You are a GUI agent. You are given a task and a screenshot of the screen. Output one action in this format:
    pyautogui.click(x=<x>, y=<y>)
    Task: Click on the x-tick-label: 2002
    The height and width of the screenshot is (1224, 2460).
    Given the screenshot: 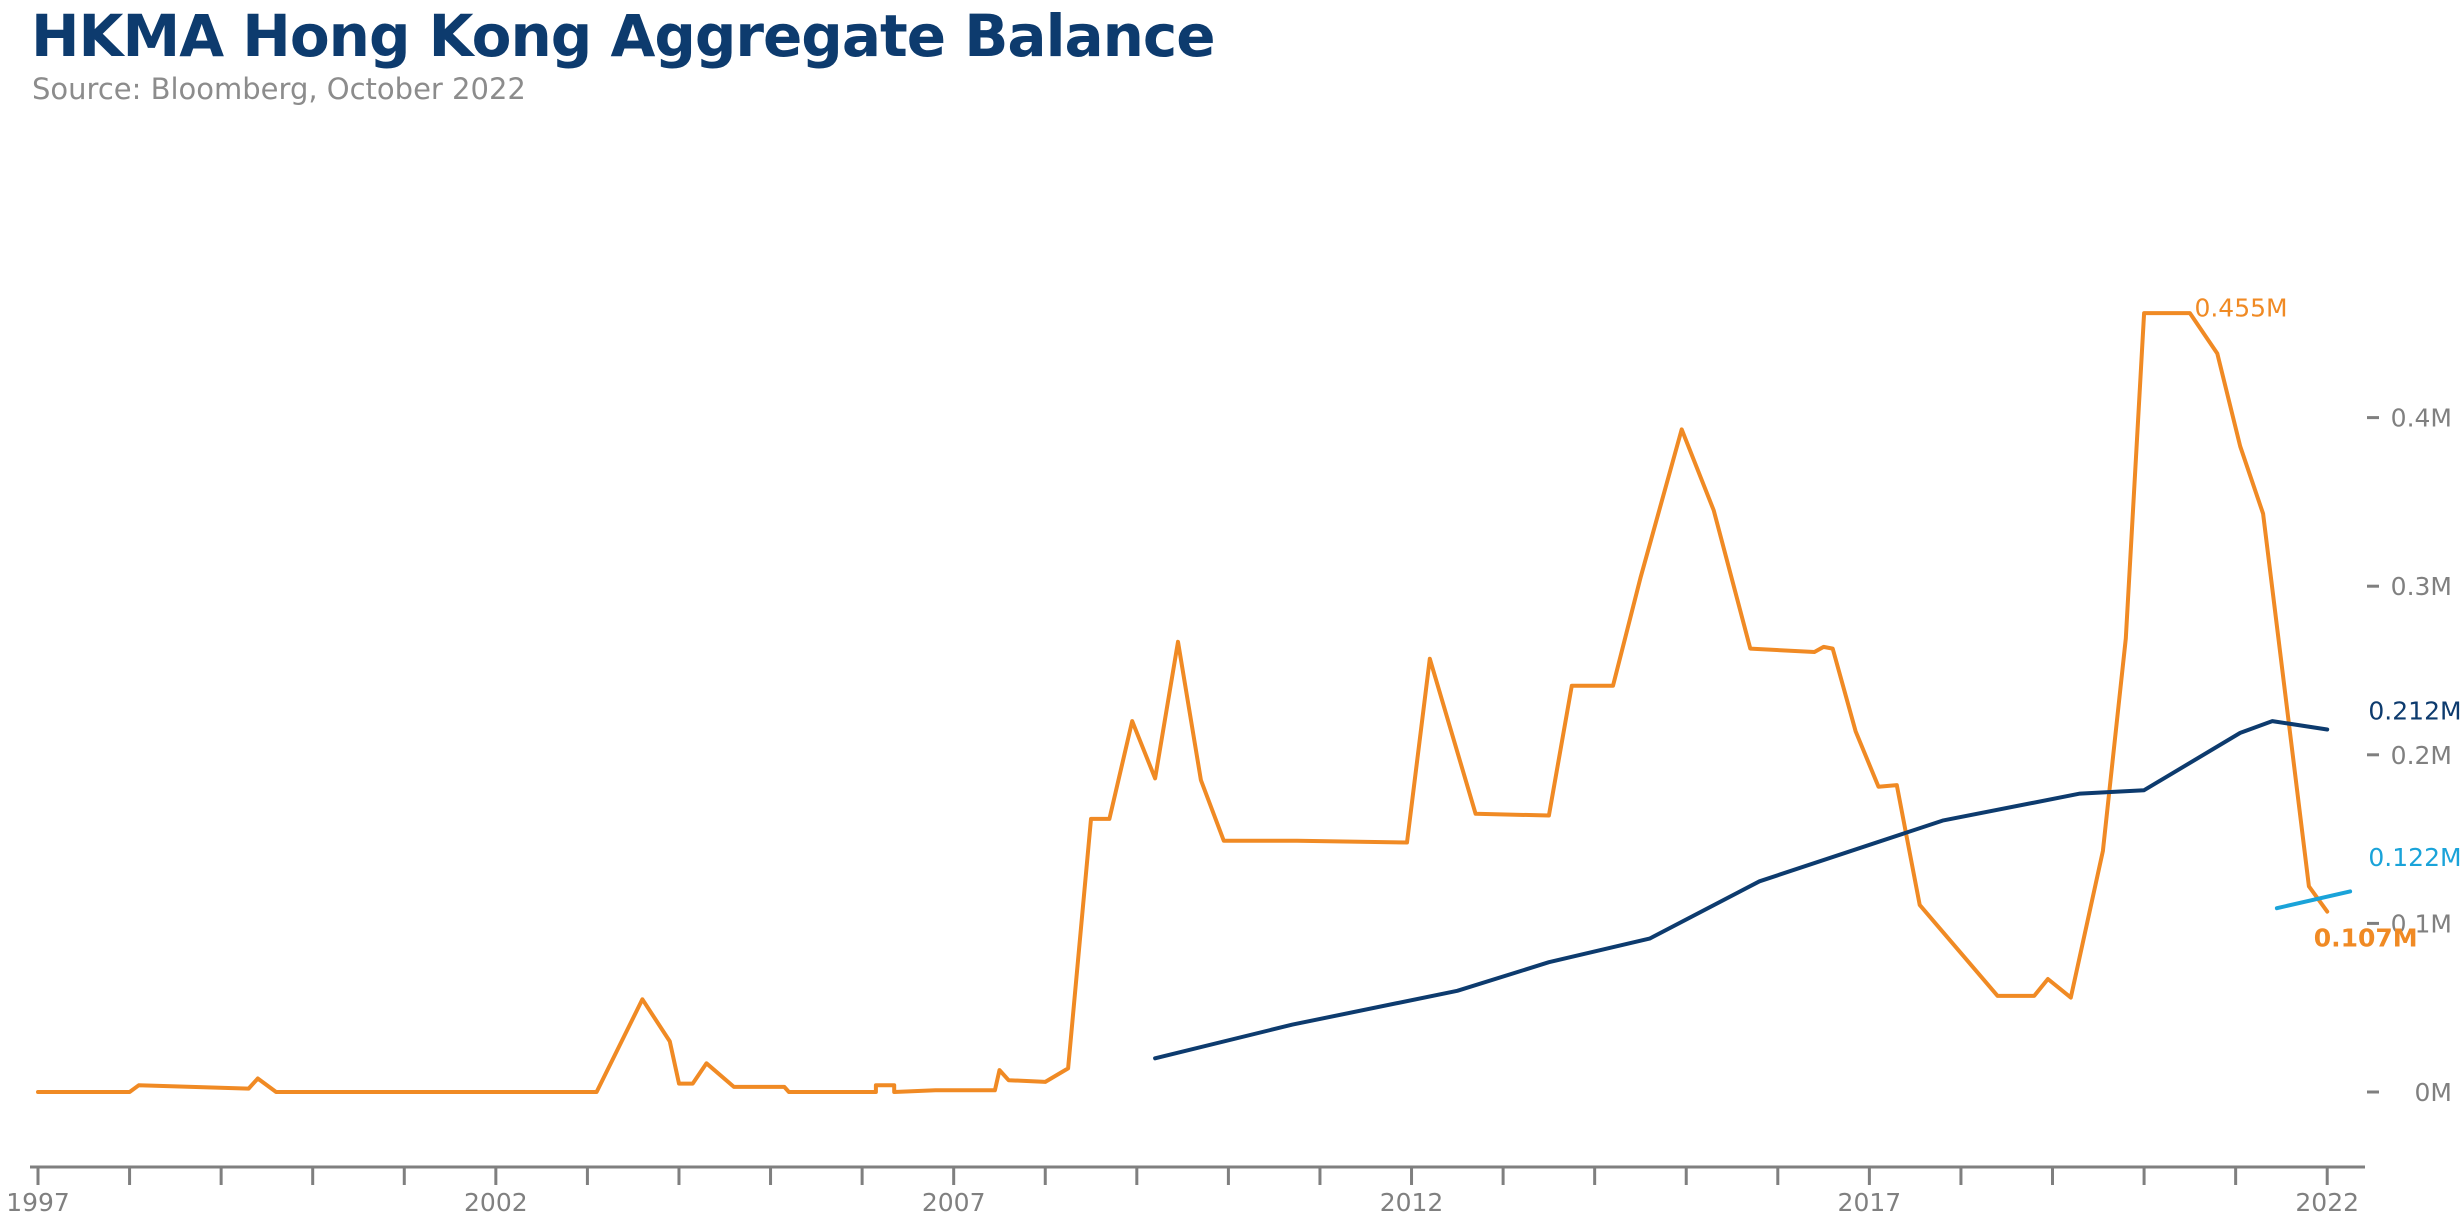 What is the action you would take?
    pyautogui.click(x=496, y=1202)
    